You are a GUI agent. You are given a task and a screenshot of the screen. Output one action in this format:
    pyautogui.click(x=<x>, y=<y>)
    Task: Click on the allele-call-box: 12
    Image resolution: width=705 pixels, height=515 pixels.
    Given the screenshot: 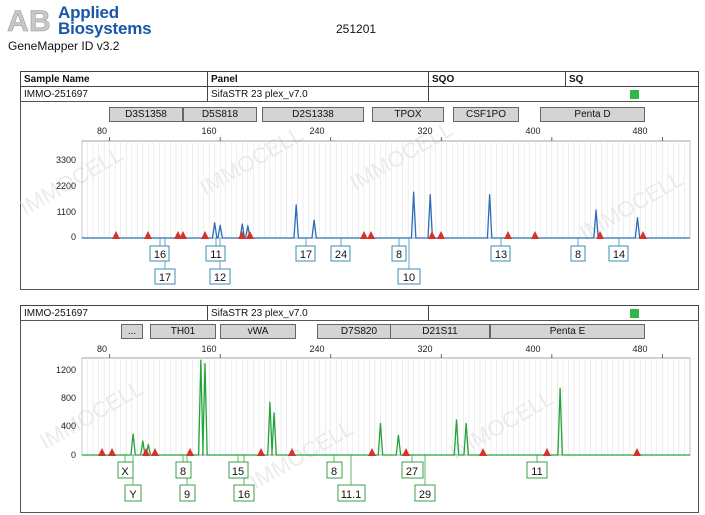 What is the action you would take?
    pyautogui.click(x=220, y=276)
    